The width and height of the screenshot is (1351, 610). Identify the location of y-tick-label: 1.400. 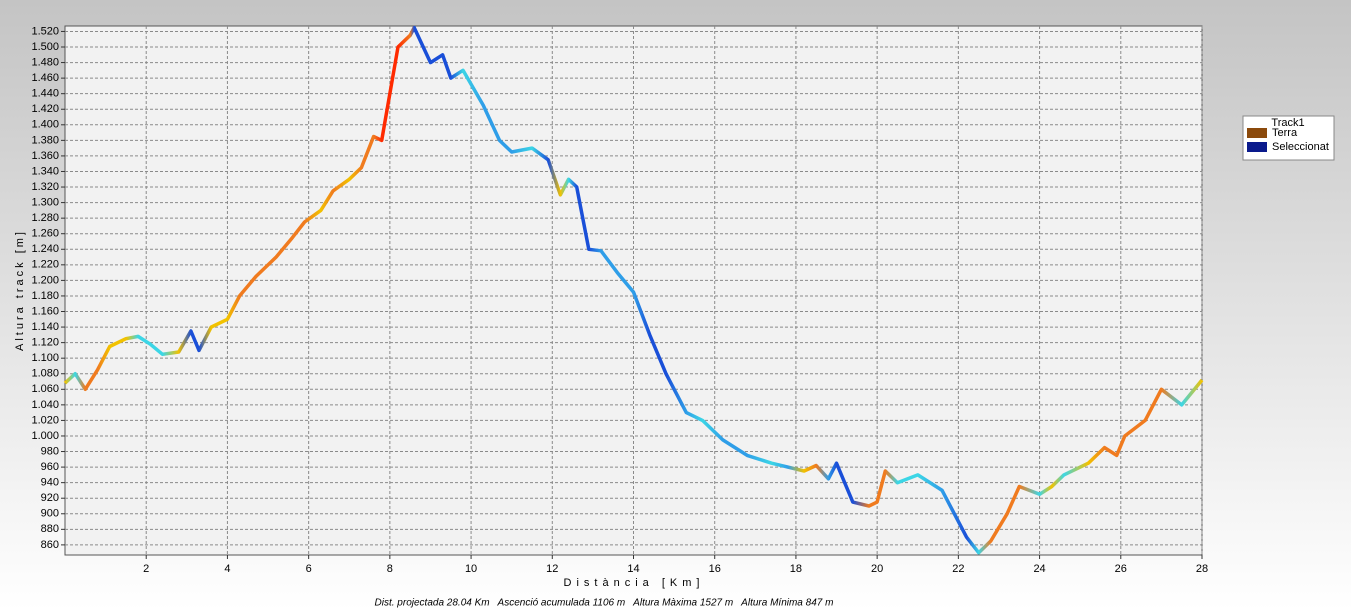
(45, 125).